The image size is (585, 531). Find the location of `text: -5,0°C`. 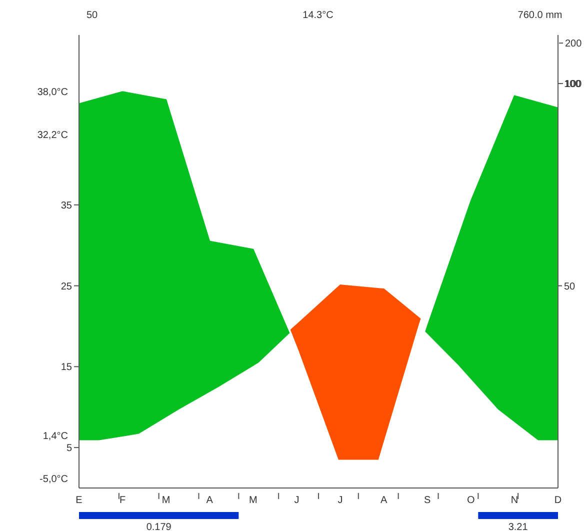

text: -5,0°C is located at coordinates (54, 479).